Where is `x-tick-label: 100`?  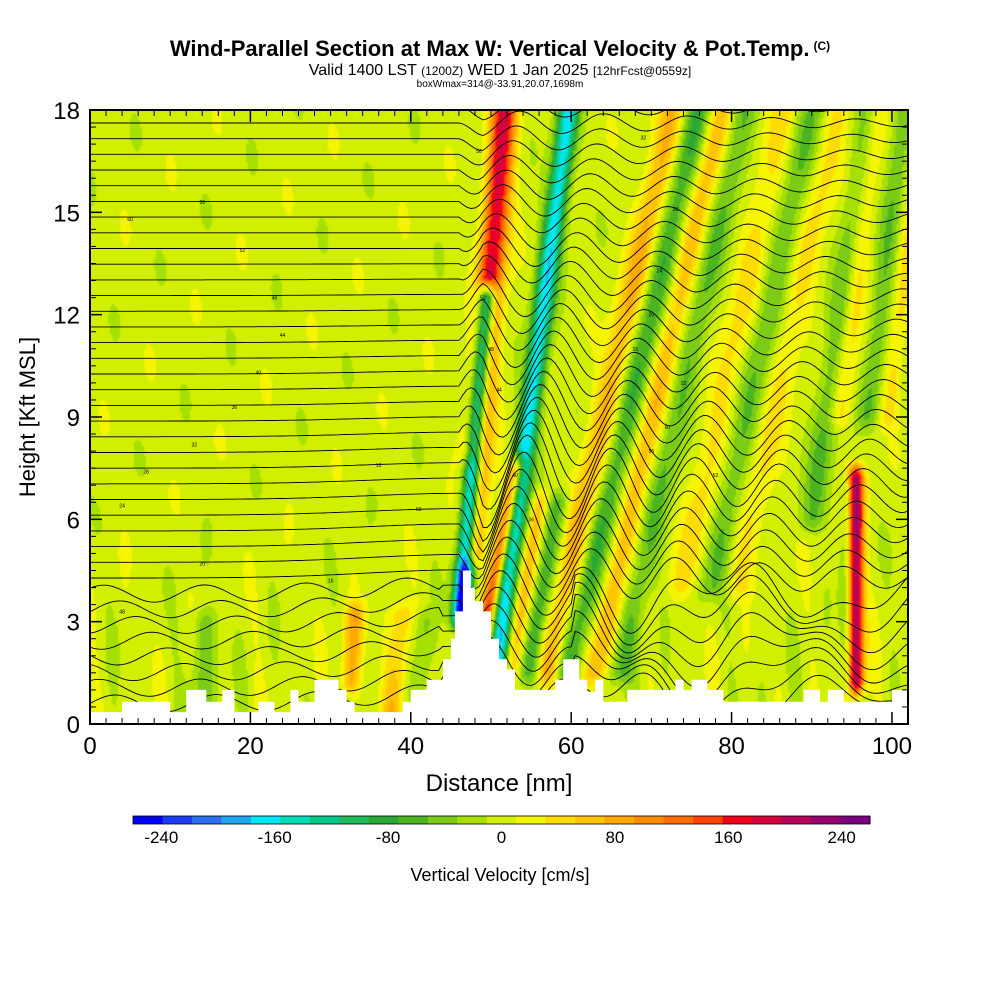 x-tick-label: 100 is located at coordinates (892, 746).